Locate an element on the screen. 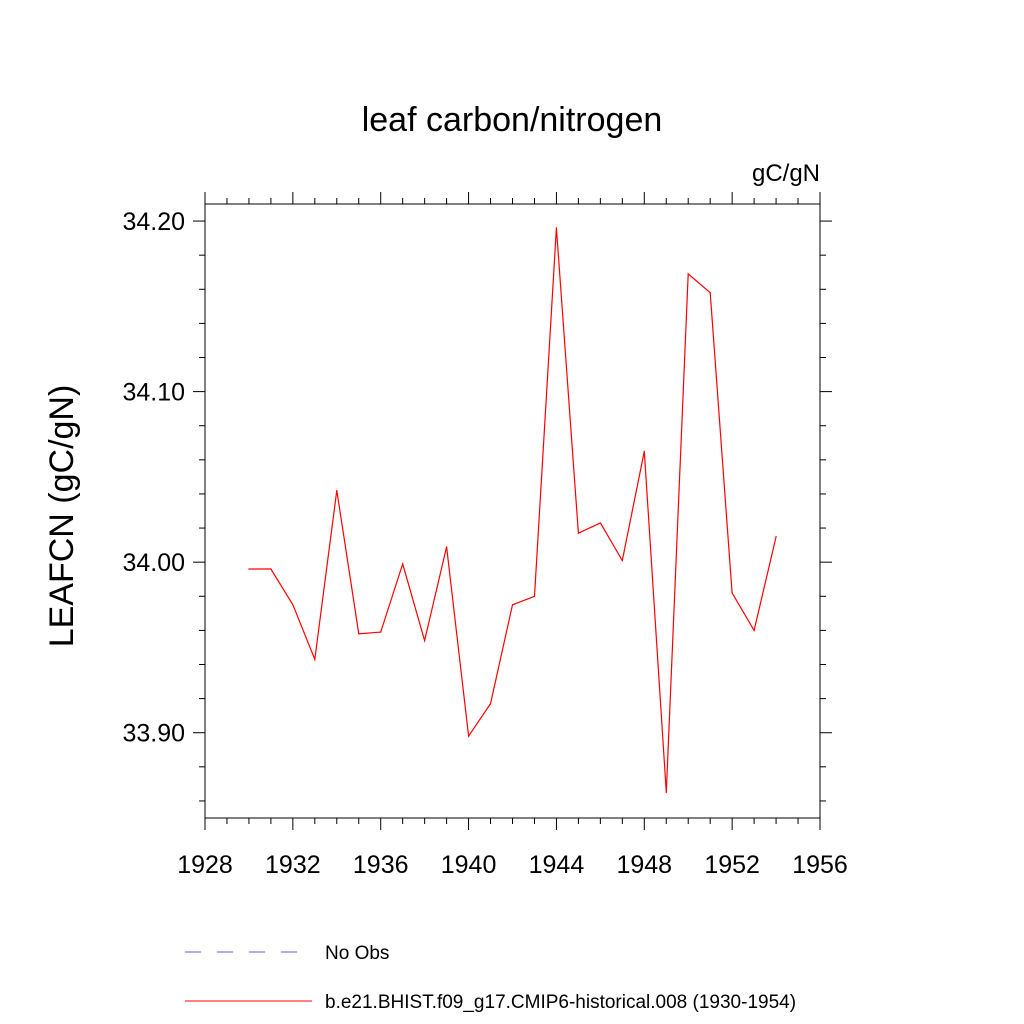 The image size is (1024, 1024). x-tick-label: 1944 is located at coordinates (557, 865).